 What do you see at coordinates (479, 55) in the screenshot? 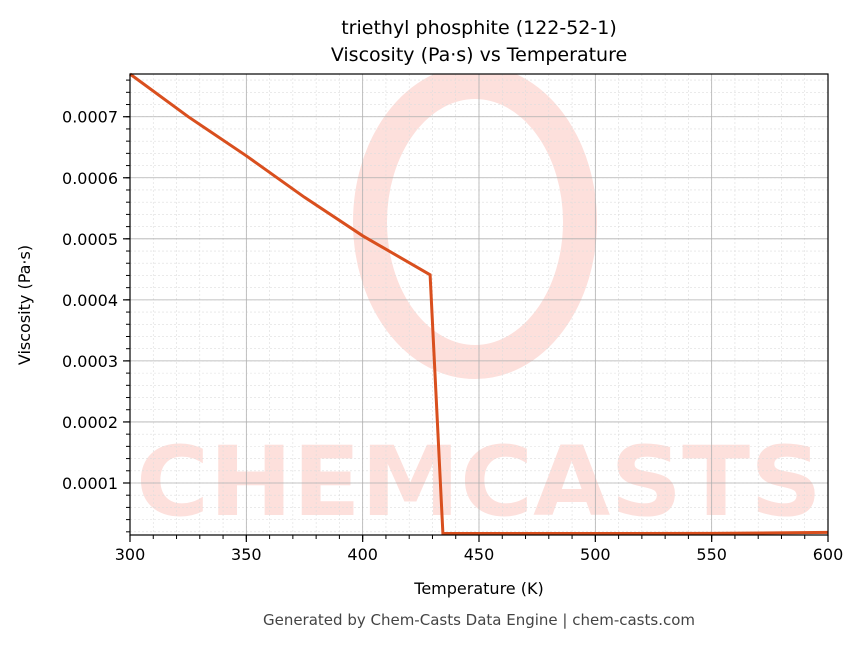
I see `chart-subtitle: Viscosity (Pa·s) vs Temperature` at bounding box center [479, 55].